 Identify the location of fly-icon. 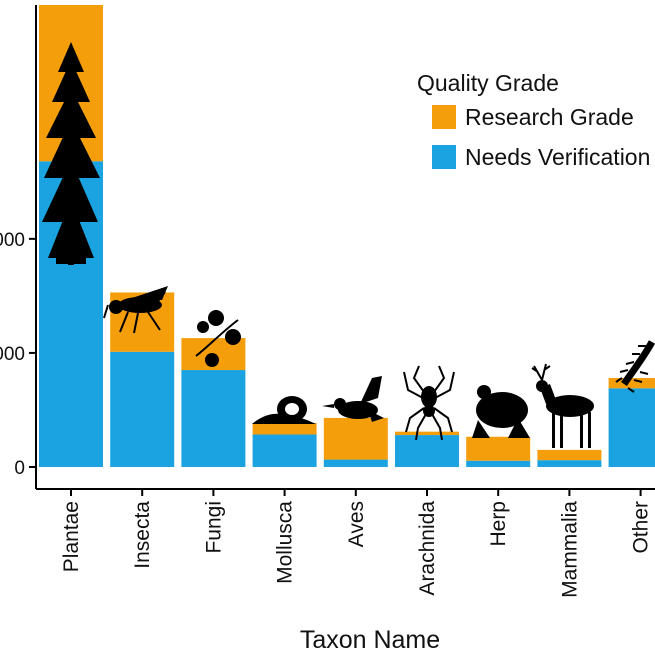
(135, 310).